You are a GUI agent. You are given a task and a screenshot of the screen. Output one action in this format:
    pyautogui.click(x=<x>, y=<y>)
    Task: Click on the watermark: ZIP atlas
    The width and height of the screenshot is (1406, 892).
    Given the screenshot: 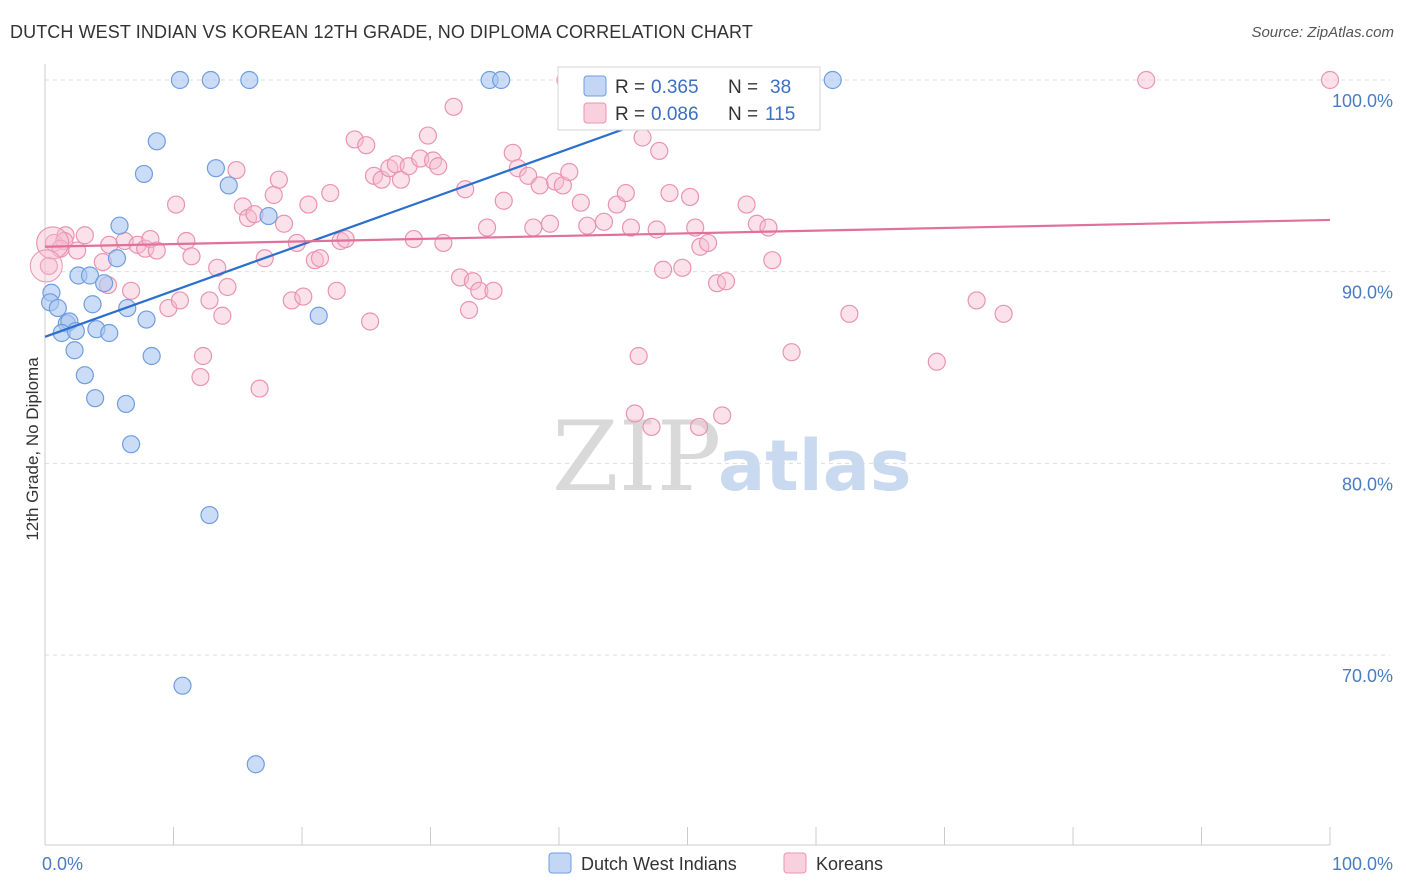 What is the action you would take?
    pyautogui.click(x=732, y=457)
    